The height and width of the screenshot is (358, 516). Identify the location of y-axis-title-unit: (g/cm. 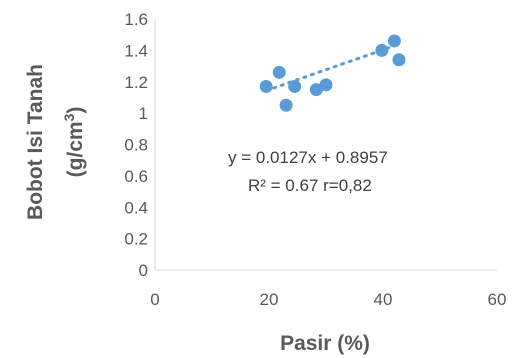
(75, 149).